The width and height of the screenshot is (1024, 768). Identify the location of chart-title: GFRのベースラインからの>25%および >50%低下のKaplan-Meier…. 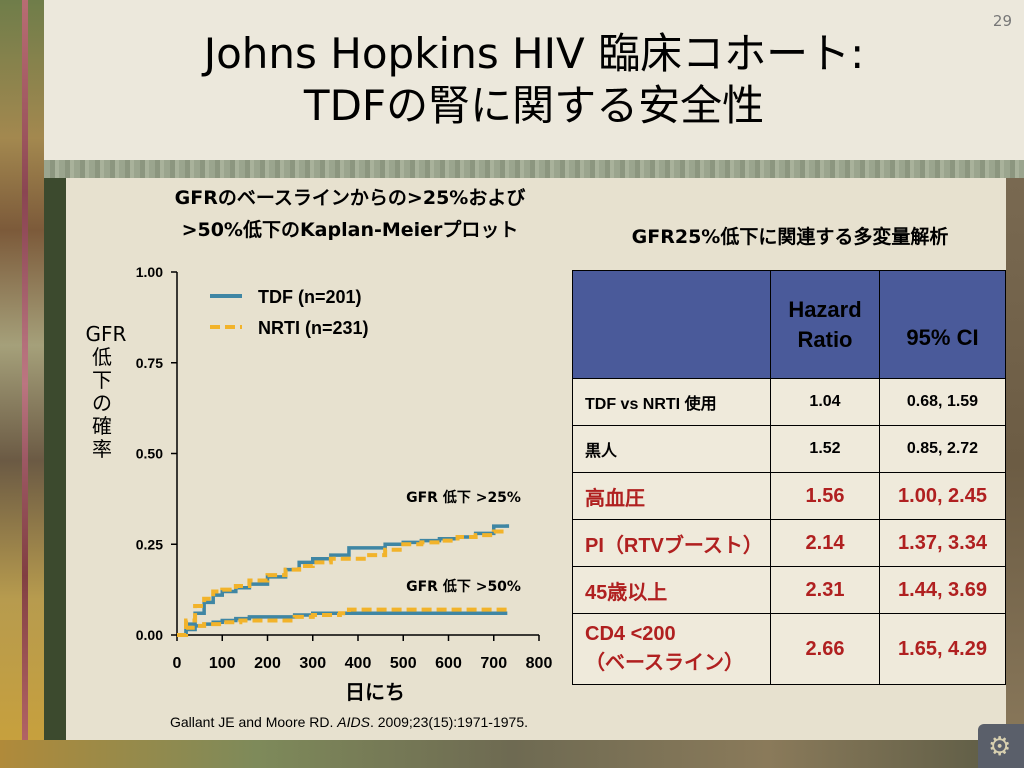
(350, 214).